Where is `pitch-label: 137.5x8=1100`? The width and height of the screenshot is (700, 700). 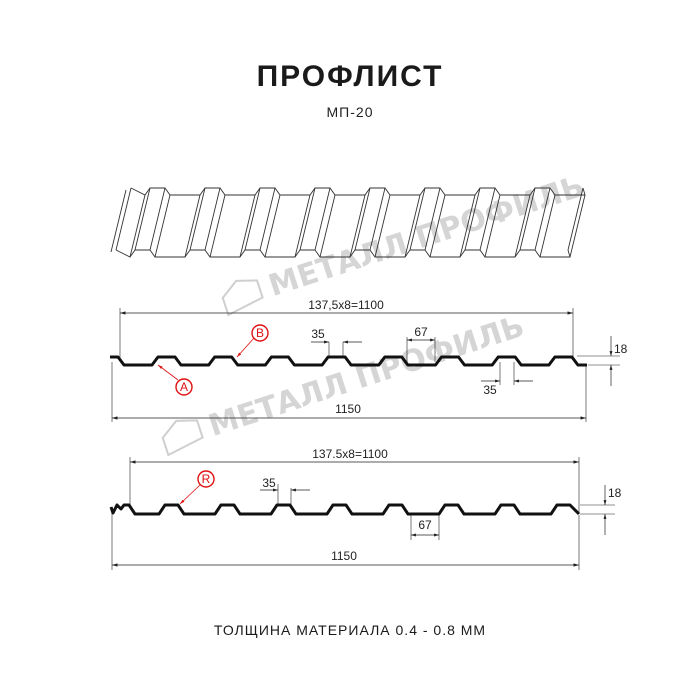
pitch-label: 137.5x8=1100 is located at coordinates (350, 454).